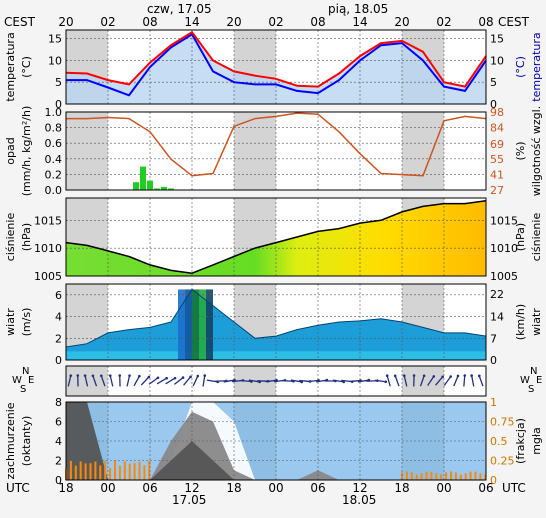 Image resolution: width=546 pixels, height=518 pixels. I want to click on temperature-left-label: temperatura, so click(10, 66).